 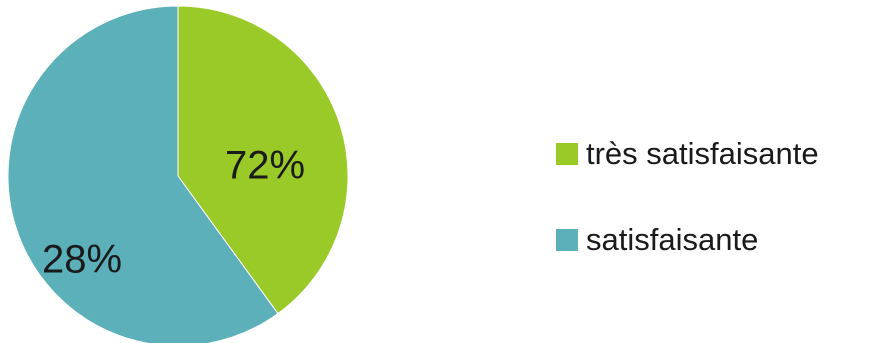 I want to click on legend-item-tres-satisfaisante: très satisfaisante, so click(x=721, y=154).